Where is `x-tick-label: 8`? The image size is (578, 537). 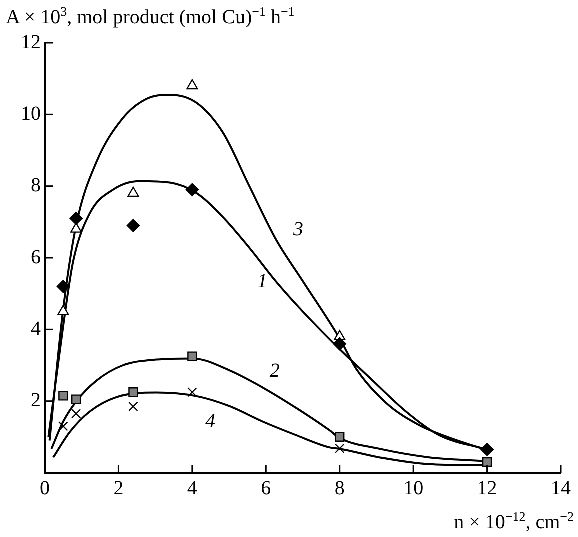
x-tick-label: 8 is located at coordinates (339, 488).